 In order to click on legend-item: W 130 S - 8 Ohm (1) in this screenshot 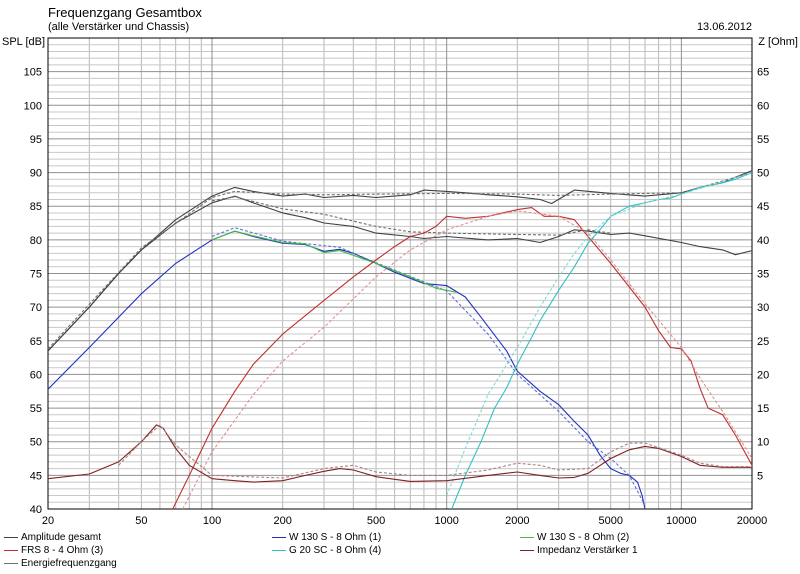, I will do `click(326, 538)`.